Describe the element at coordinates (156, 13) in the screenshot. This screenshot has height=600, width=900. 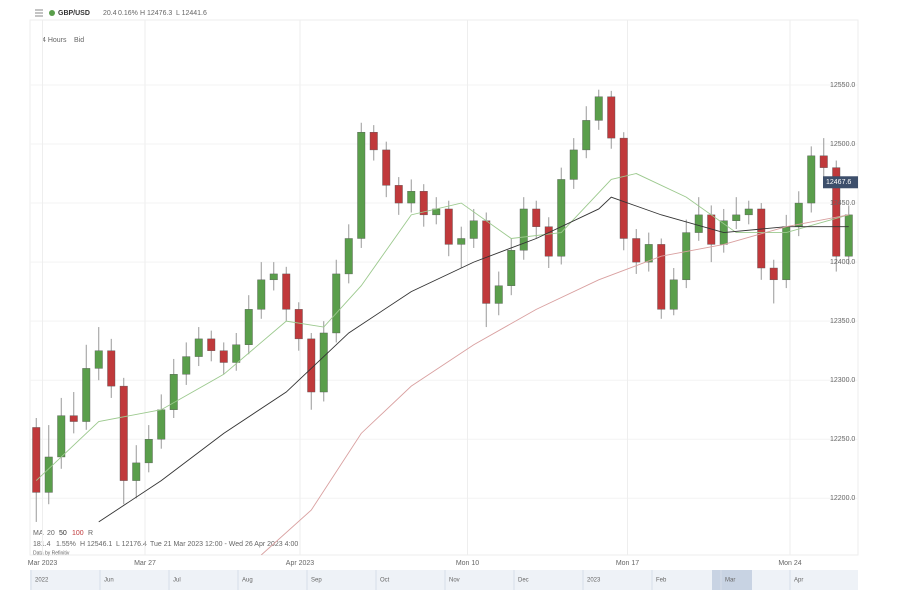
I see `high: H 12476.3` at that location.